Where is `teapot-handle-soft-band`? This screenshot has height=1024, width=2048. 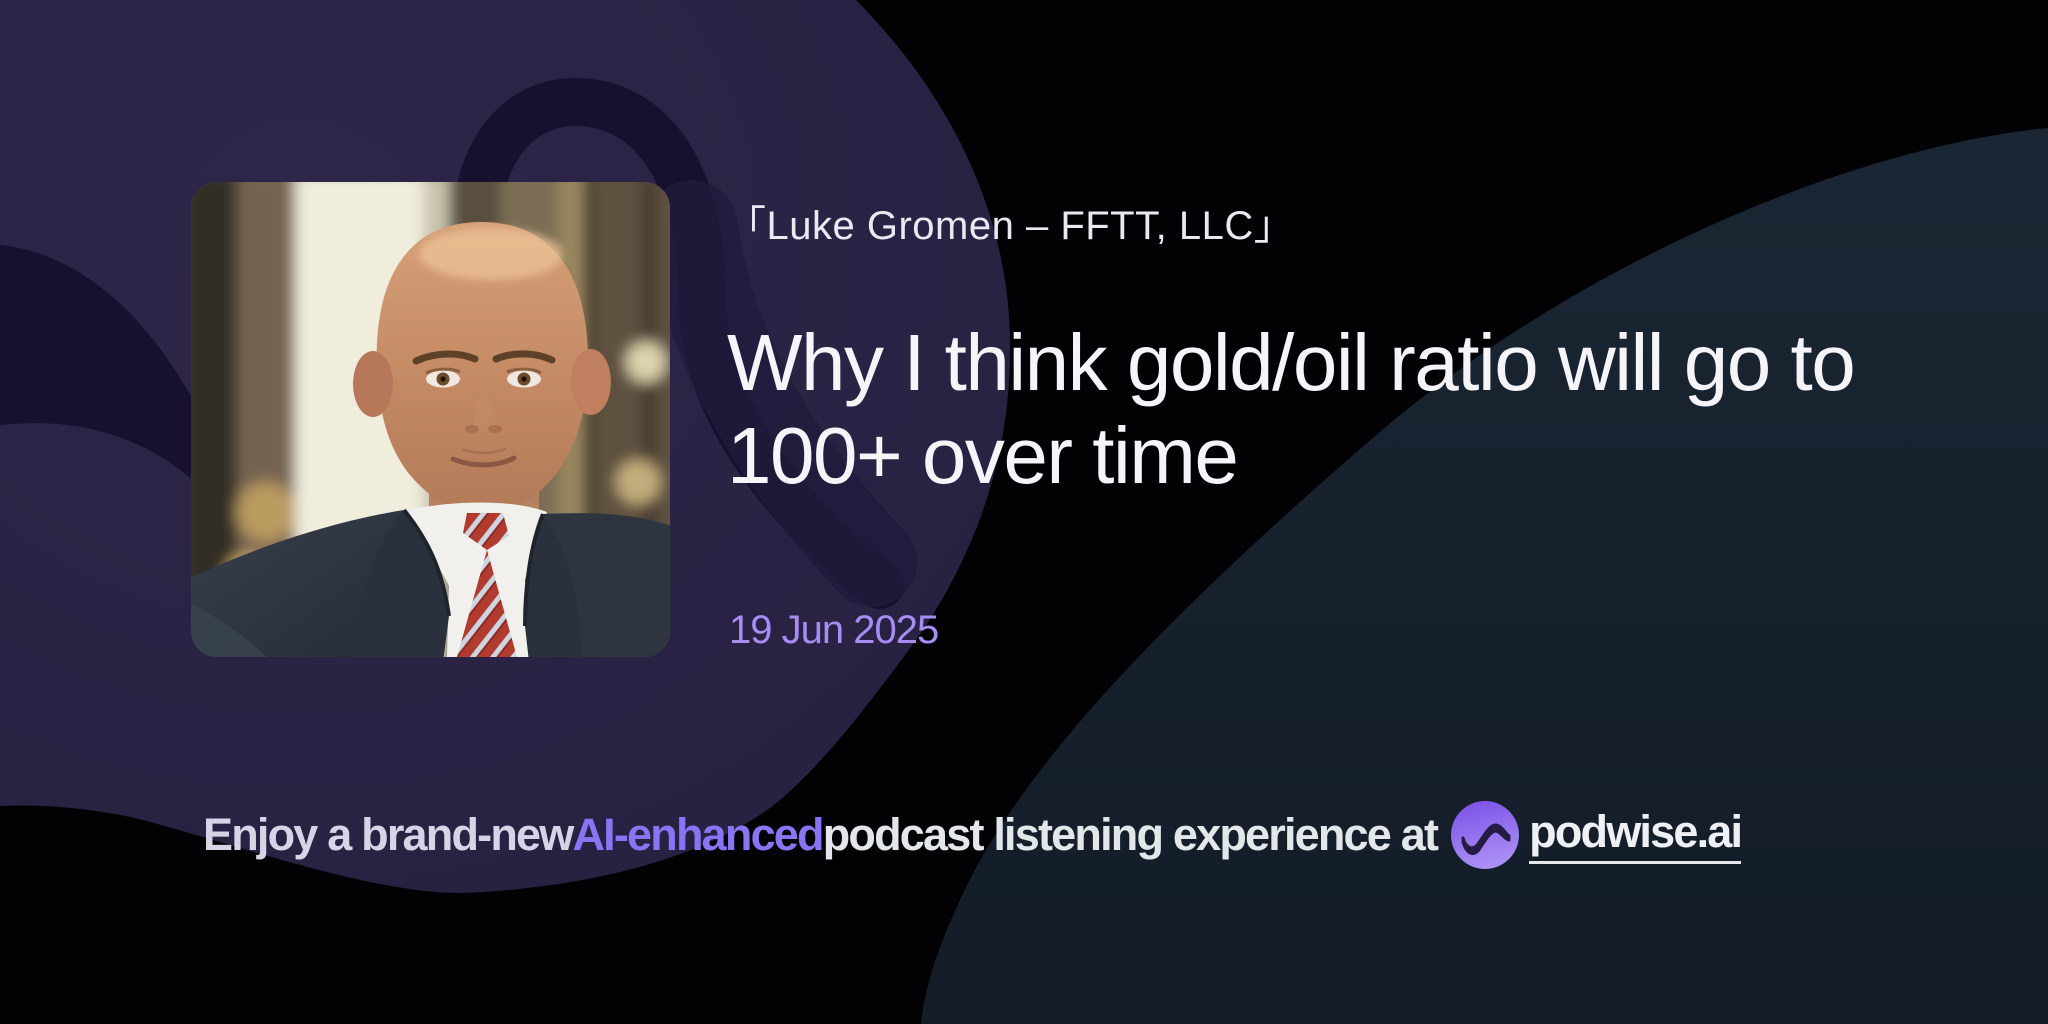
teapot-handle-soft-band is located at coordinates (782, 393).